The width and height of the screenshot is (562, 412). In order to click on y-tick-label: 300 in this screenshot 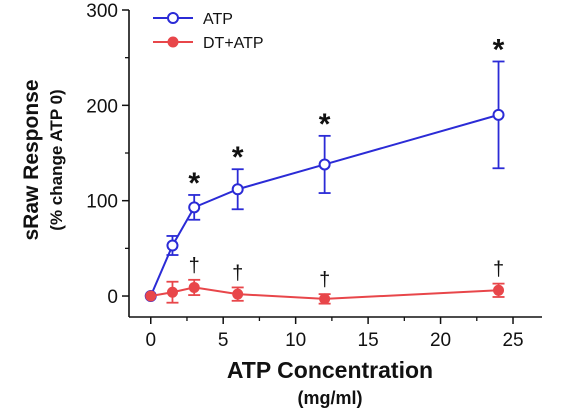, I will do `click(102, 11)`.